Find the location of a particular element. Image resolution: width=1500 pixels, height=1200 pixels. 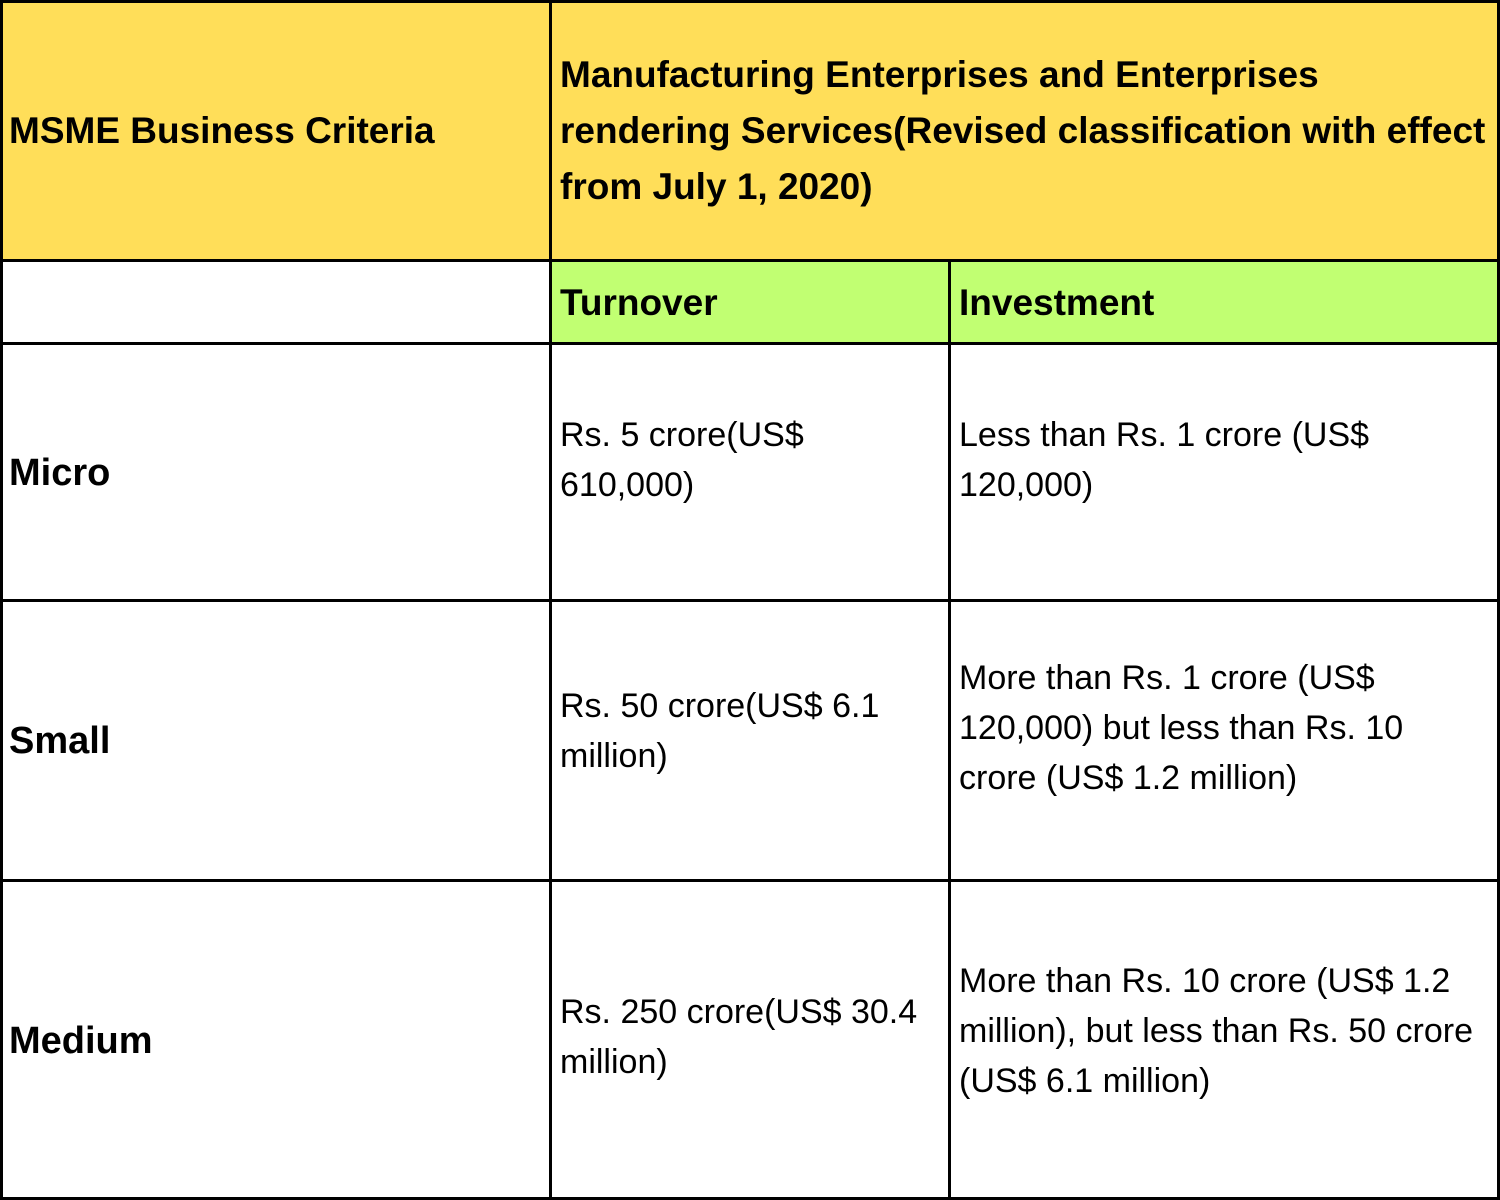

table-row-micro-turnover: Rs. 5 crore(US$ 610,000) is located at coordinates (750, 472).